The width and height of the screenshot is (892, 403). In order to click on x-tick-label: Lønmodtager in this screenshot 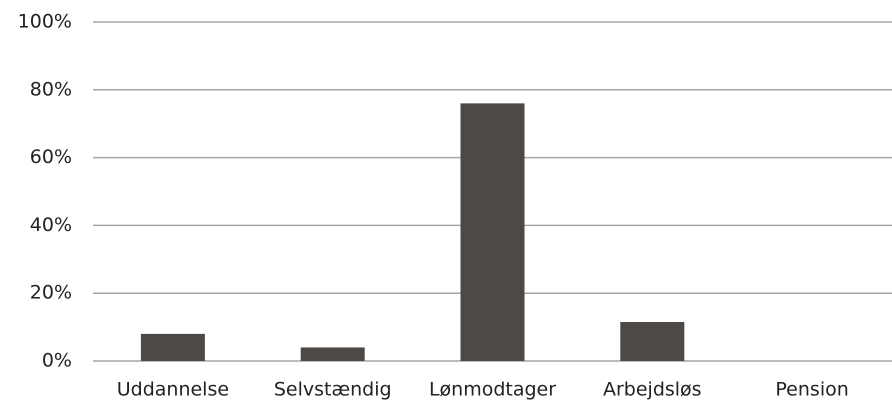, I will do `click(492, 390)`.